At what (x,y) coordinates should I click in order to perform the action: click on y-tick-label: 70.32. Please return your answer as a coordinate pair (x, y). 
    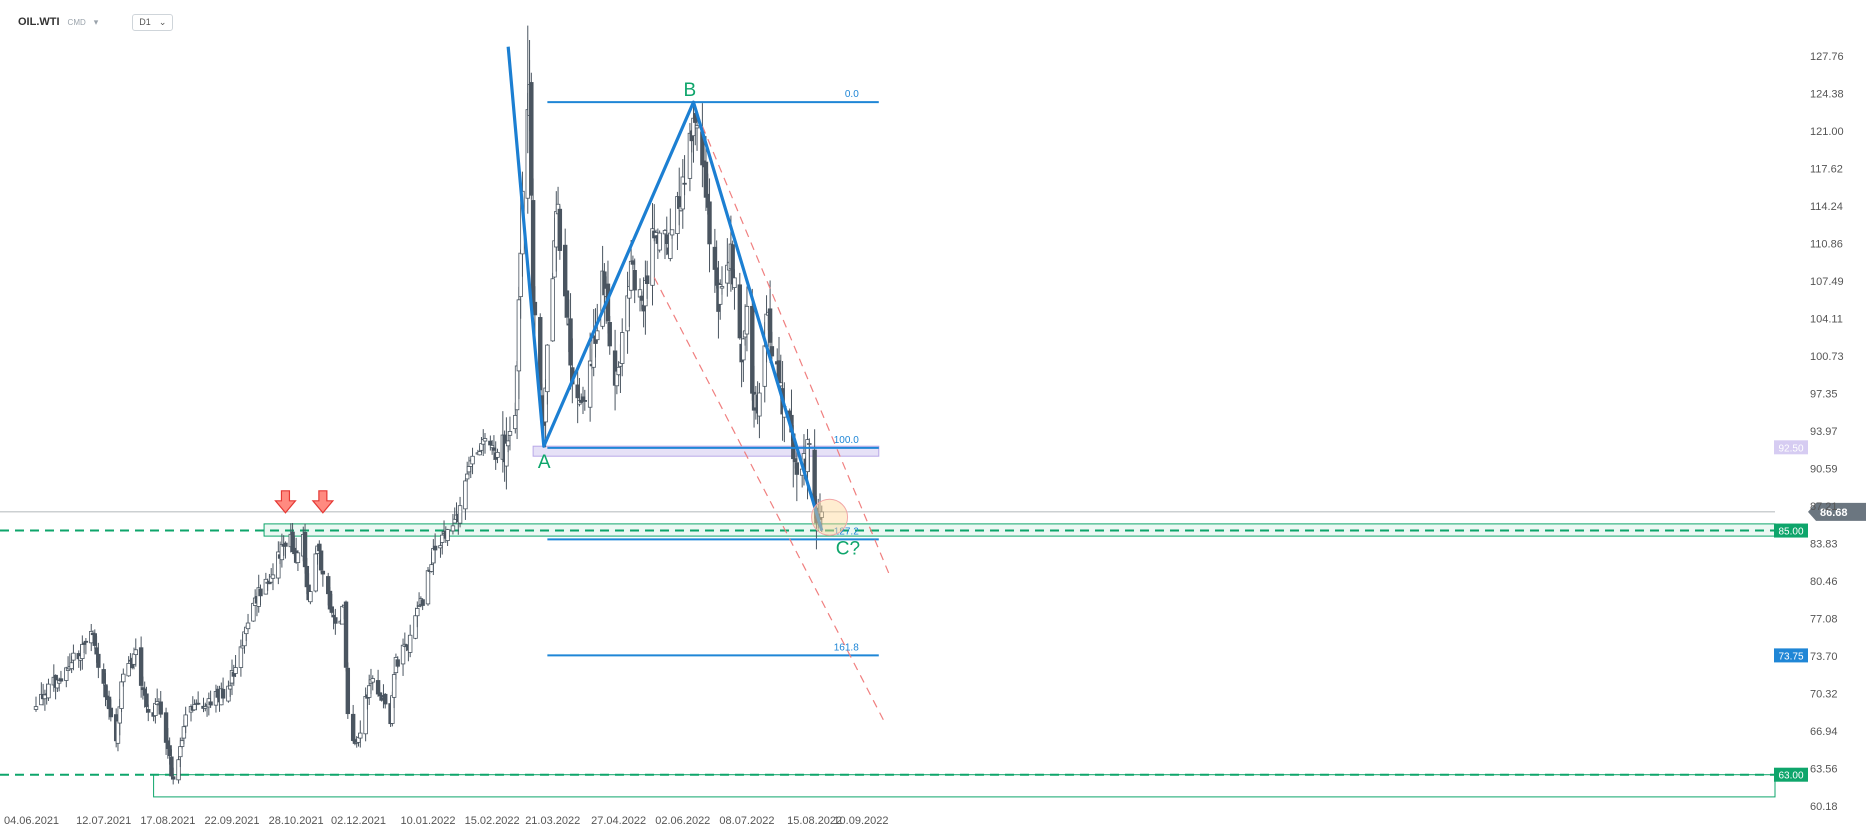
    Looking at the image, I should click on (1824, 694).